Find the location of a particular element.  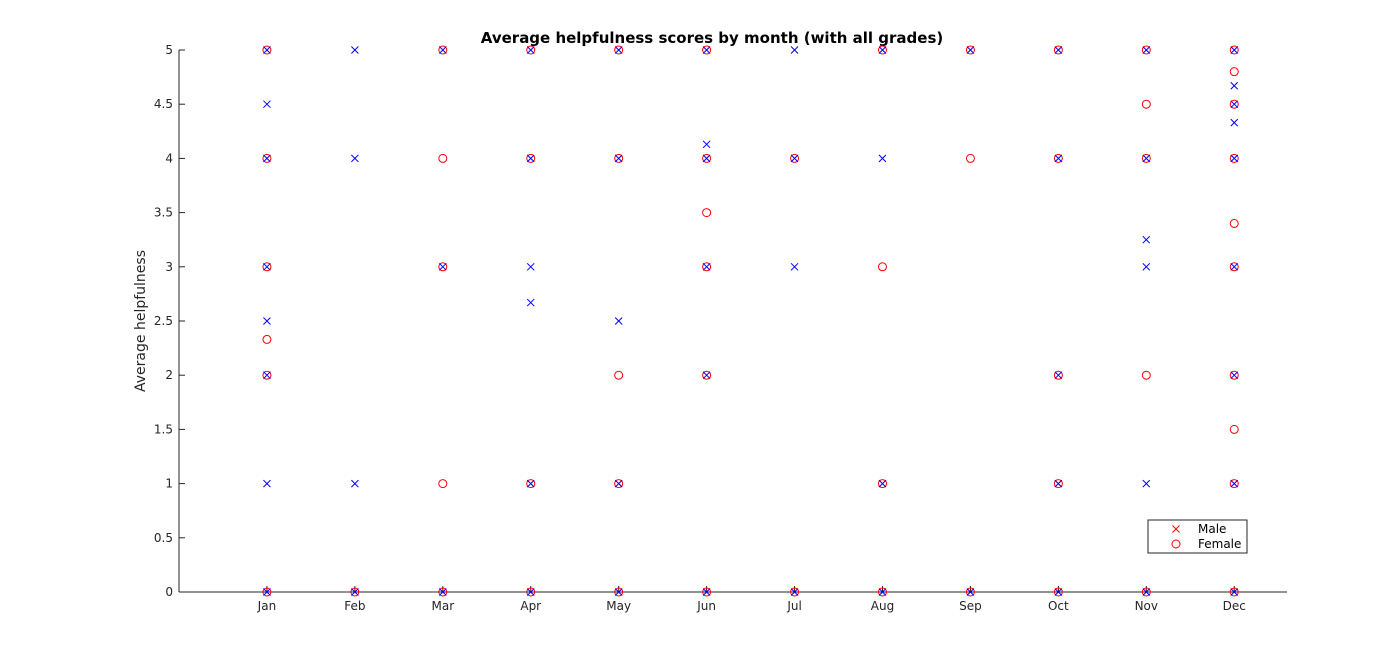

y-tick-label: 2.5 is located at coordinates (163, 321).